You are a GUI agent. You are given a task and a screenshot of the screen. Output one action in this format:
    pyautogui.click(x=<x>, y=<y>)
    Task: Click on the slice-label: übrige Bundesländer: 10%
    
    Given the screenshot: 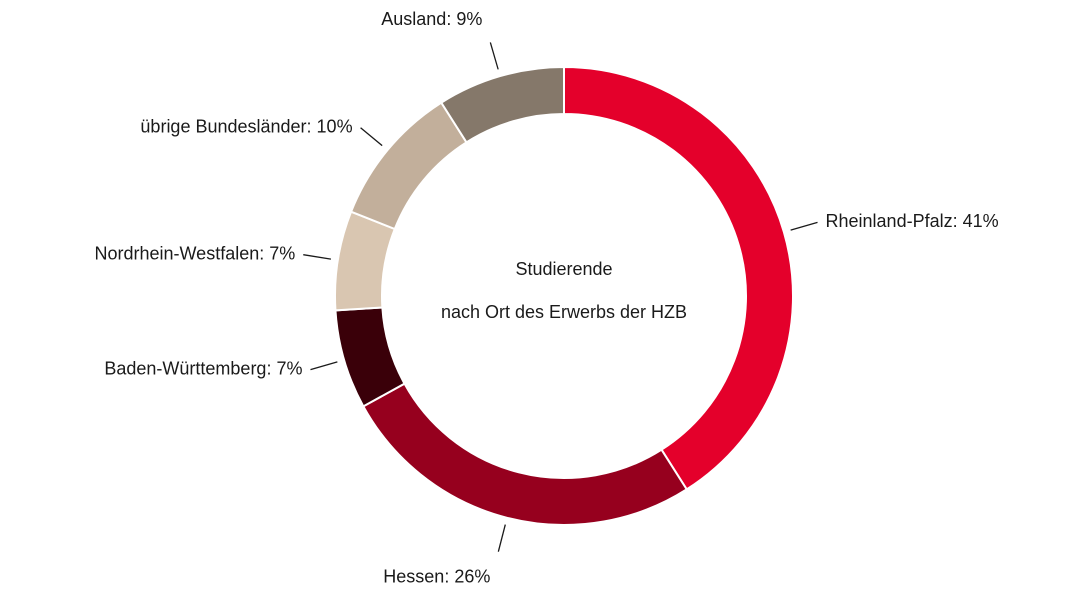 What is the action you would take?
    pyautogui.click(x=246, y=126)
    